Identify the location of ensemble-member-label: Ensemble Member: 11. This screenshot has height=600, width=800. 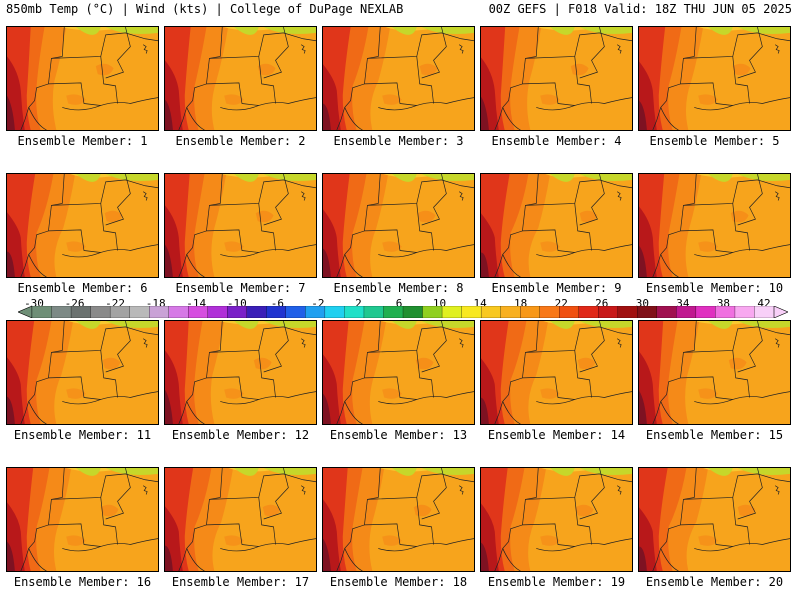
(82, 435).